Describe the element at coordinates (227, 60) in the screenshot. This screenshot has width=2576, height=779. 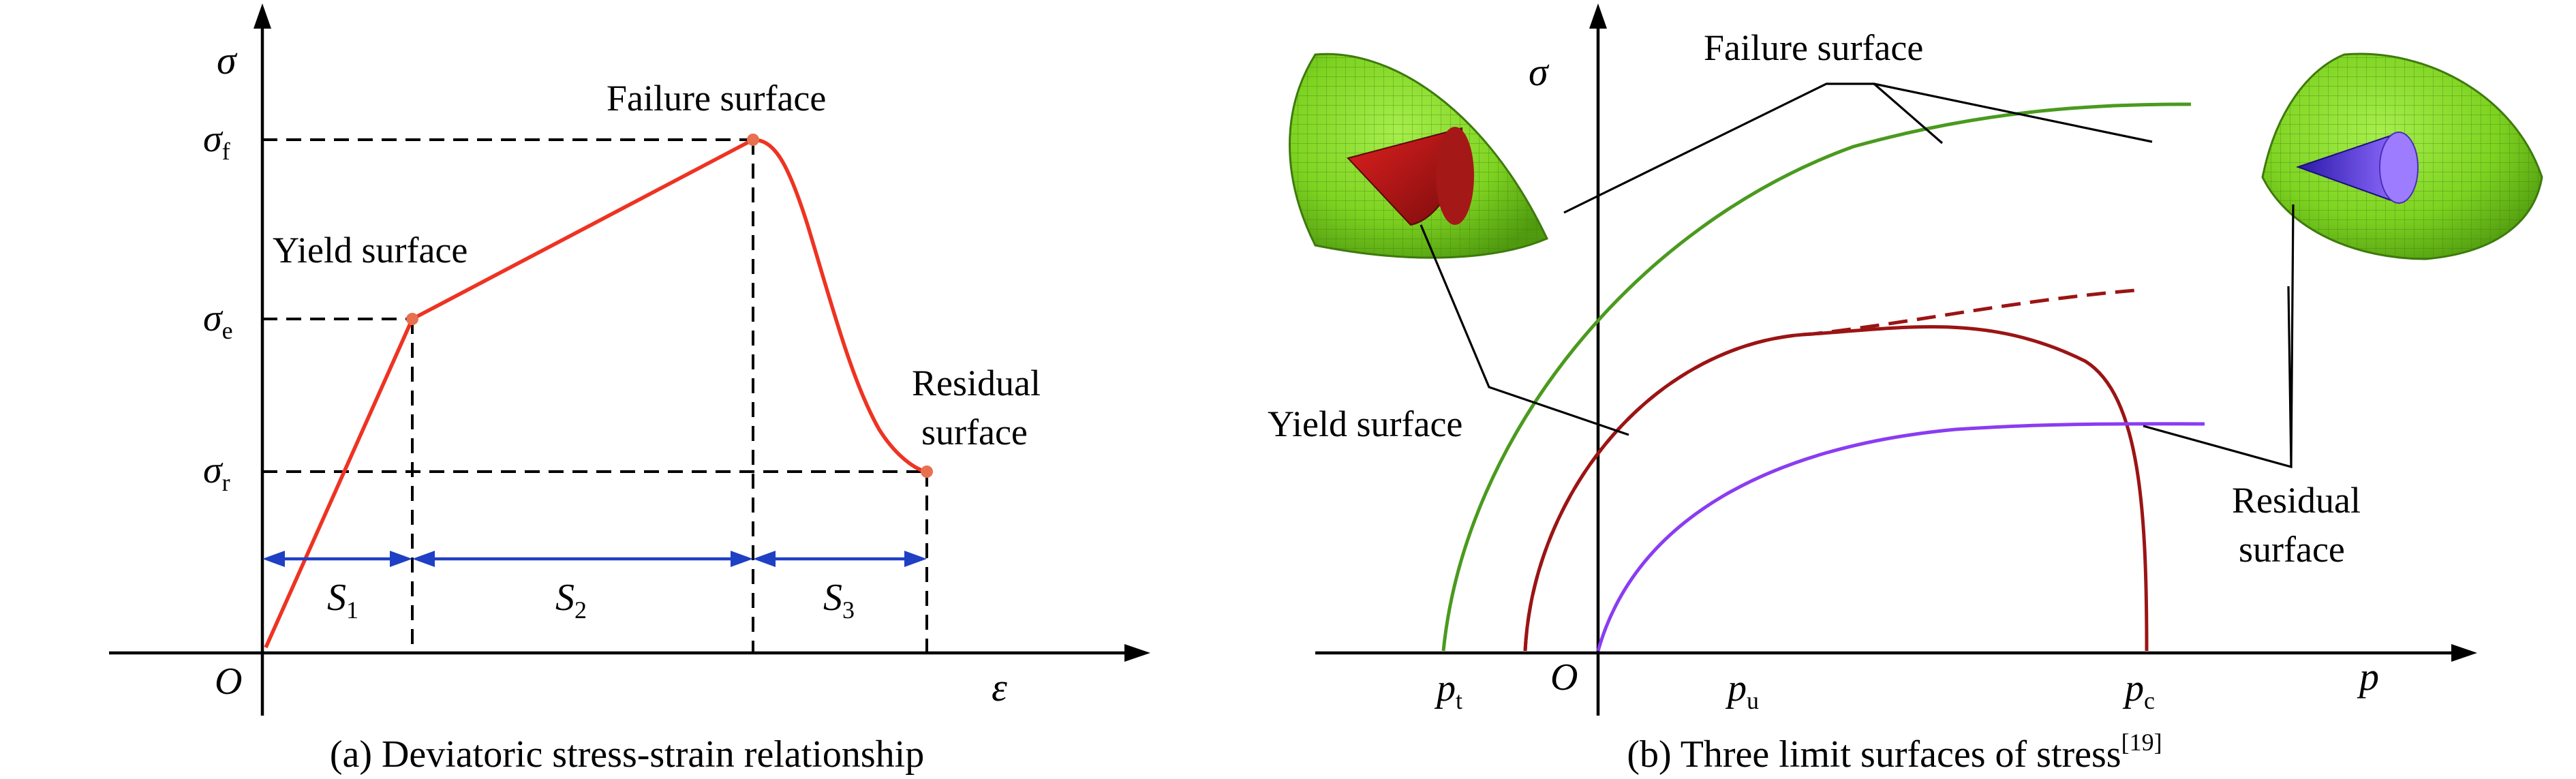
I see `a-y-axis-label: σ` at that location.